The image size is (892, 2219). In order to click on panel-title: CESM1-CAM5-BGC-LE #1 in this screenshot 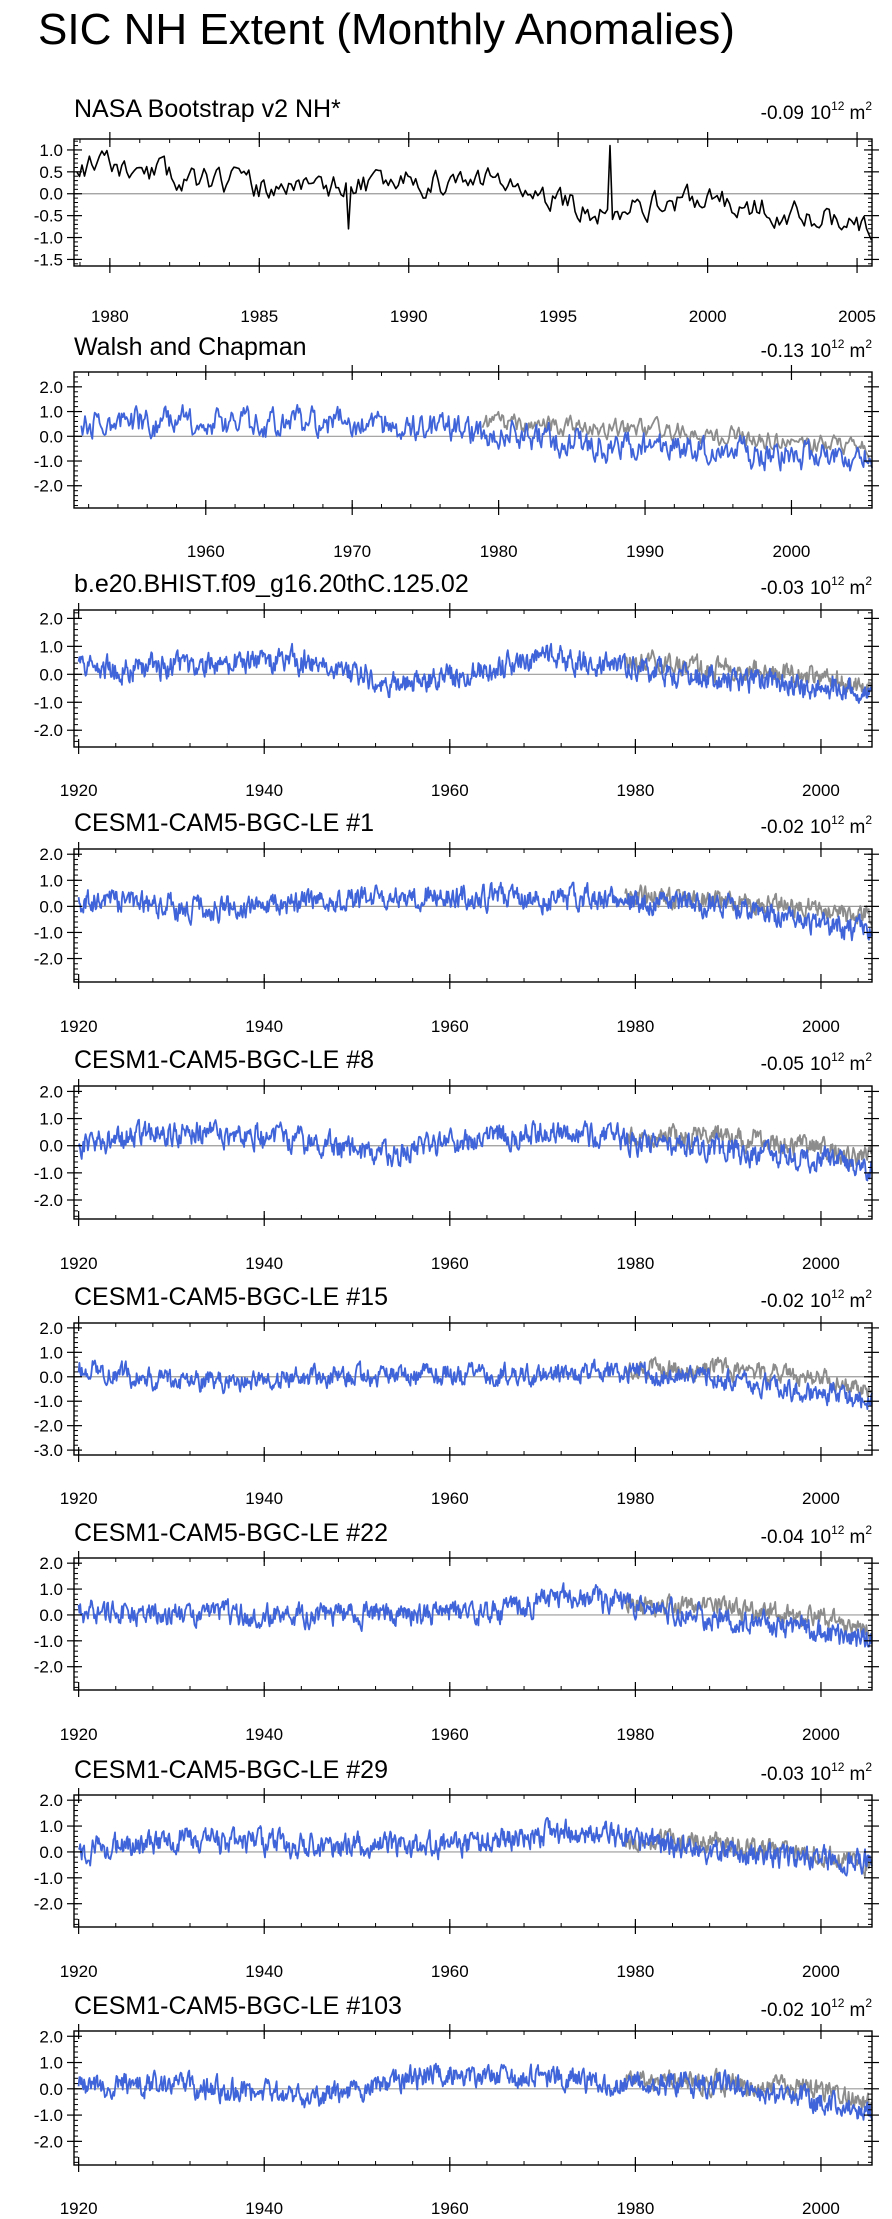, I will do `click(224, 823)`.